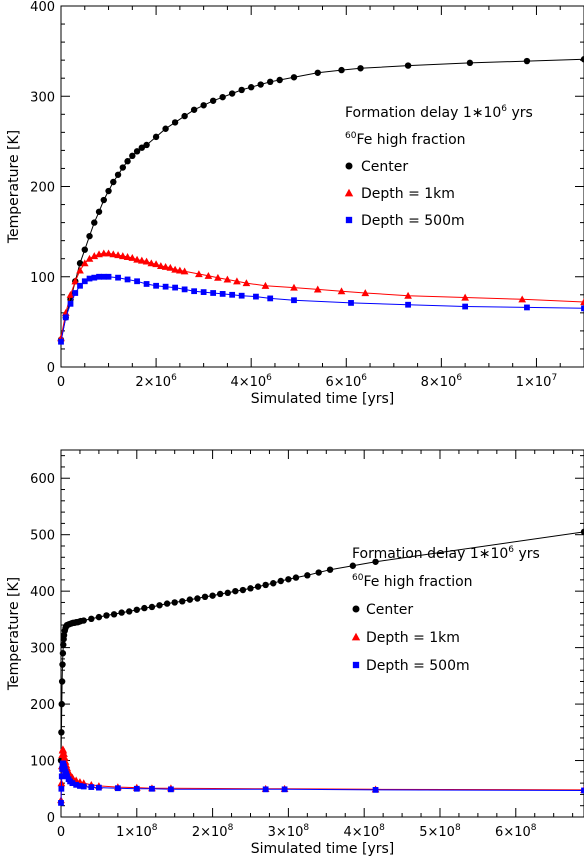 The image size is (584, 866). What do you see at coordinates (412, 581) in the screenshot?
I see `legend-subtitle: 60Fe high fraction` at bounding box center [412, 581].